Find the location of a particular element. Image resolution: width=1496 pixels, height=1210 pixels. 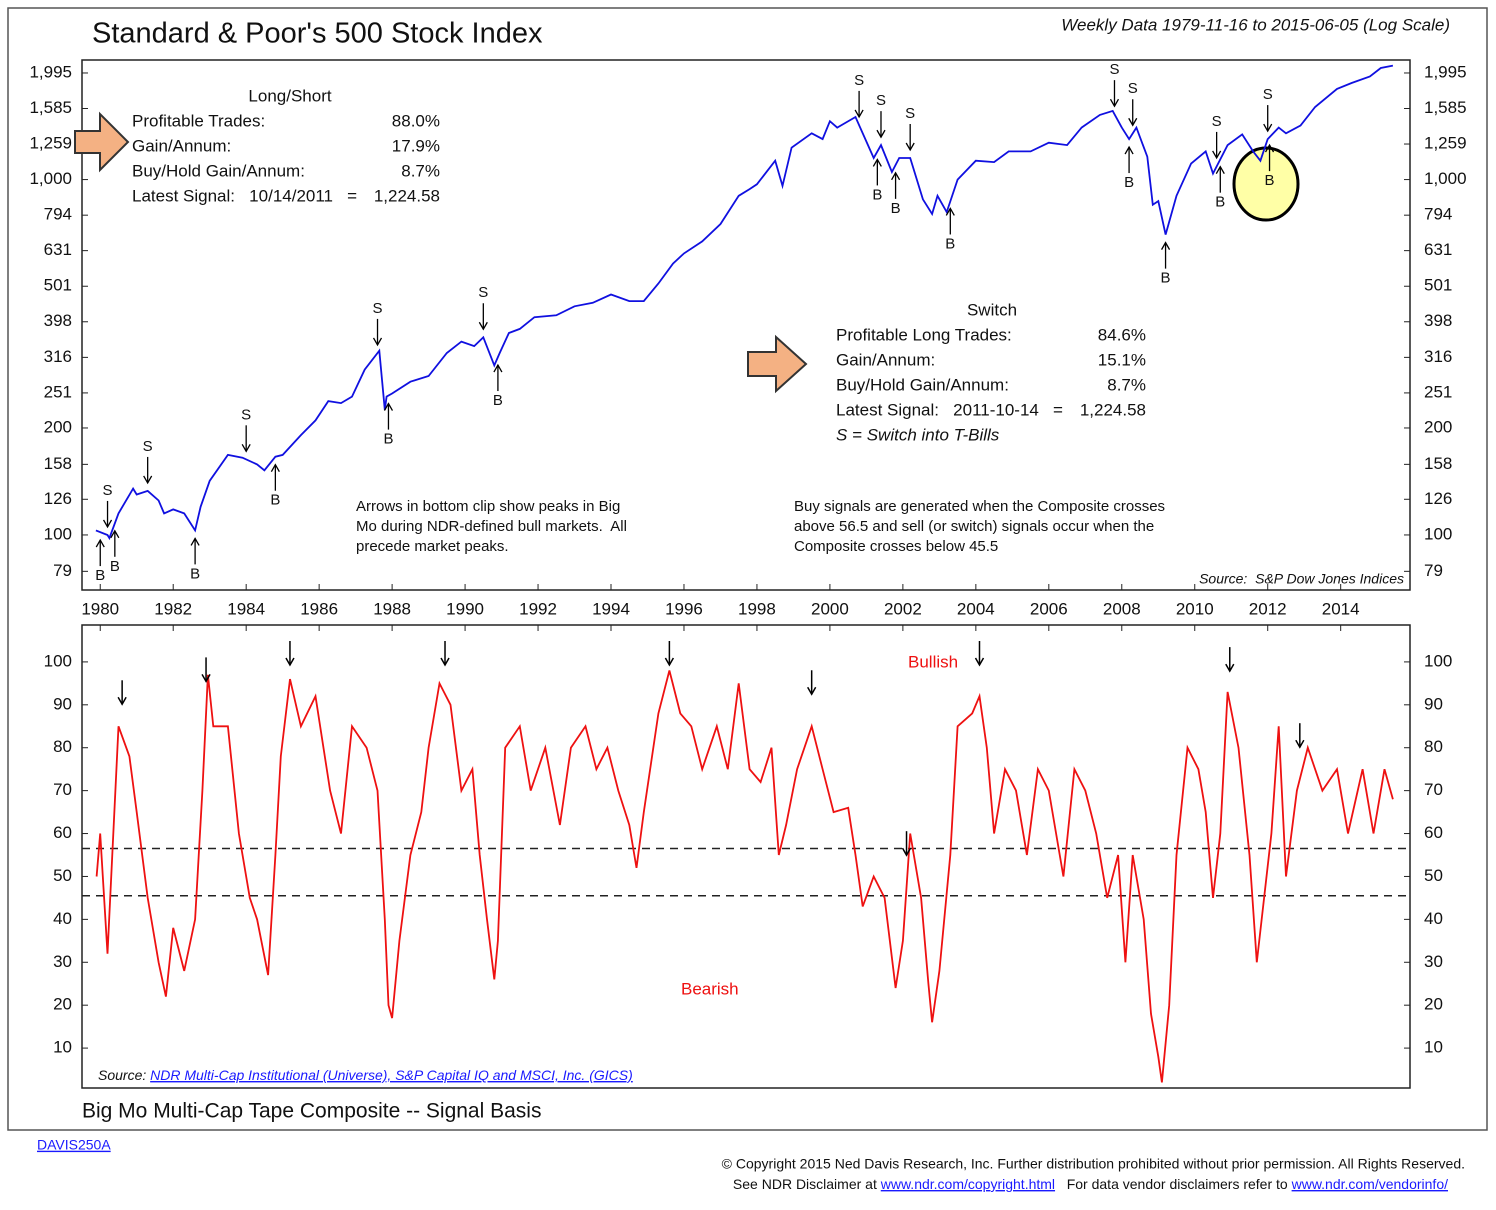

x-tick-label: 2006 is located at coordinates (1049, 608).